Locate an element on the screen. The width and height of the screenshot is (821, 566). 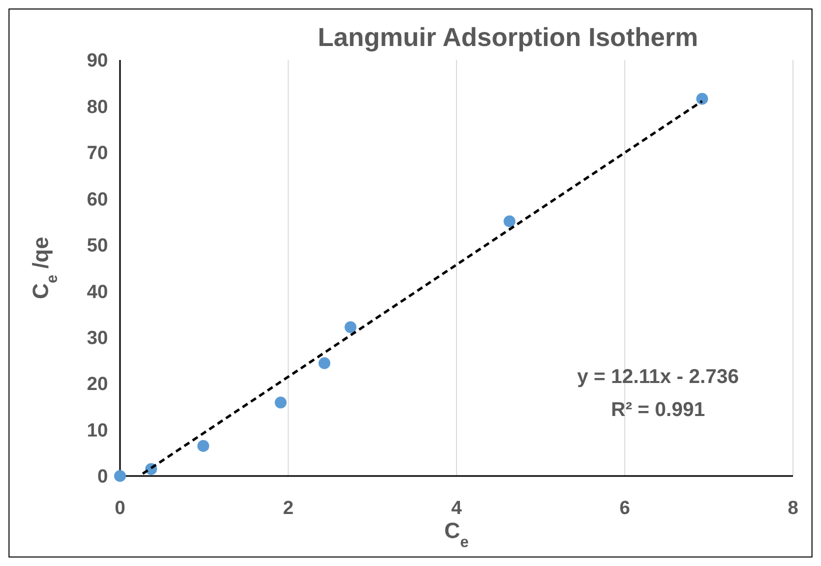
y-tick-label: 80 is located at coordinates (97, 107).